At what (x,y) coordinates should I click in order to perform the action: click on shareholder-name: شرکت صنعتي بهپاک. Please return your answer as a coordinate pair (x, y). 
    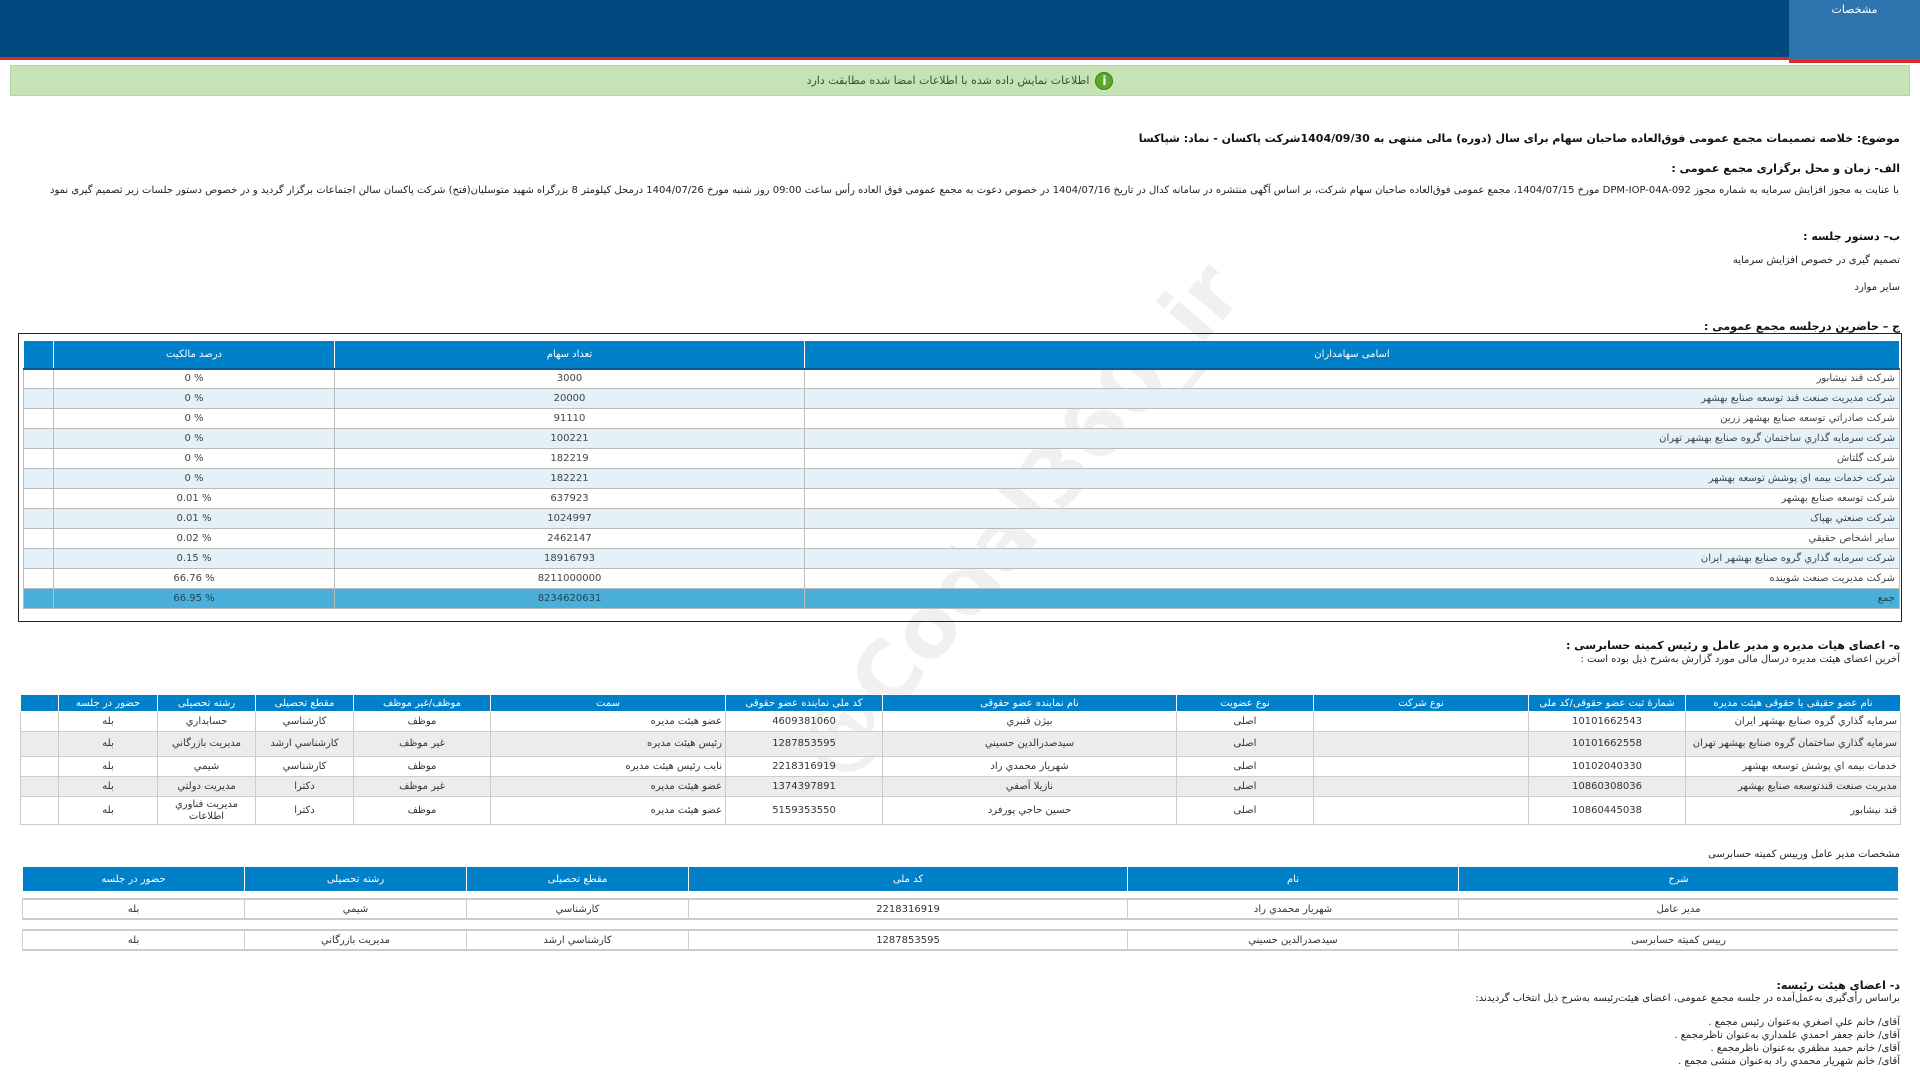
    Looking at the image, I should click on (1352, 518).